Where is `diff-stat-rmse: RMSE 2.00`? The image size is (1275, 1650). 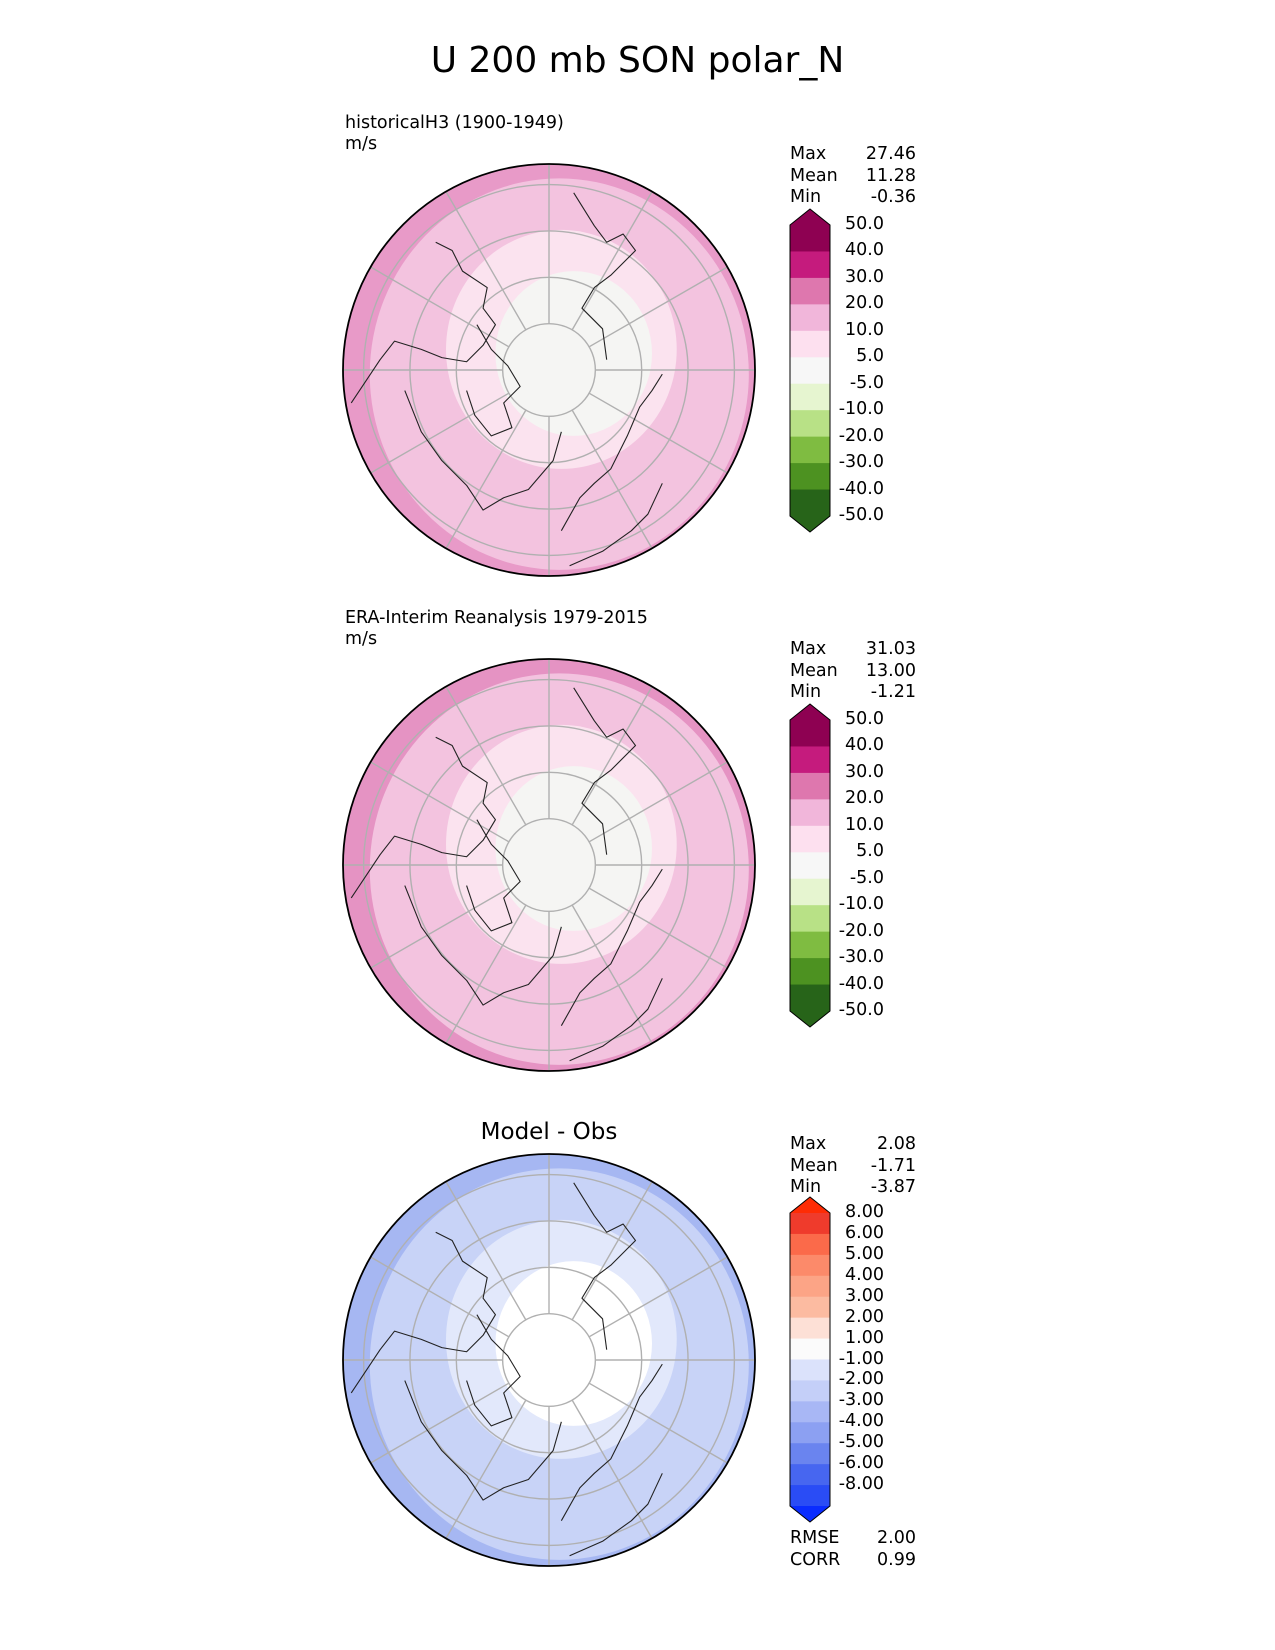 diff-stat-rmse: RMSE 2.00 is located at coordinates (853, 1538).